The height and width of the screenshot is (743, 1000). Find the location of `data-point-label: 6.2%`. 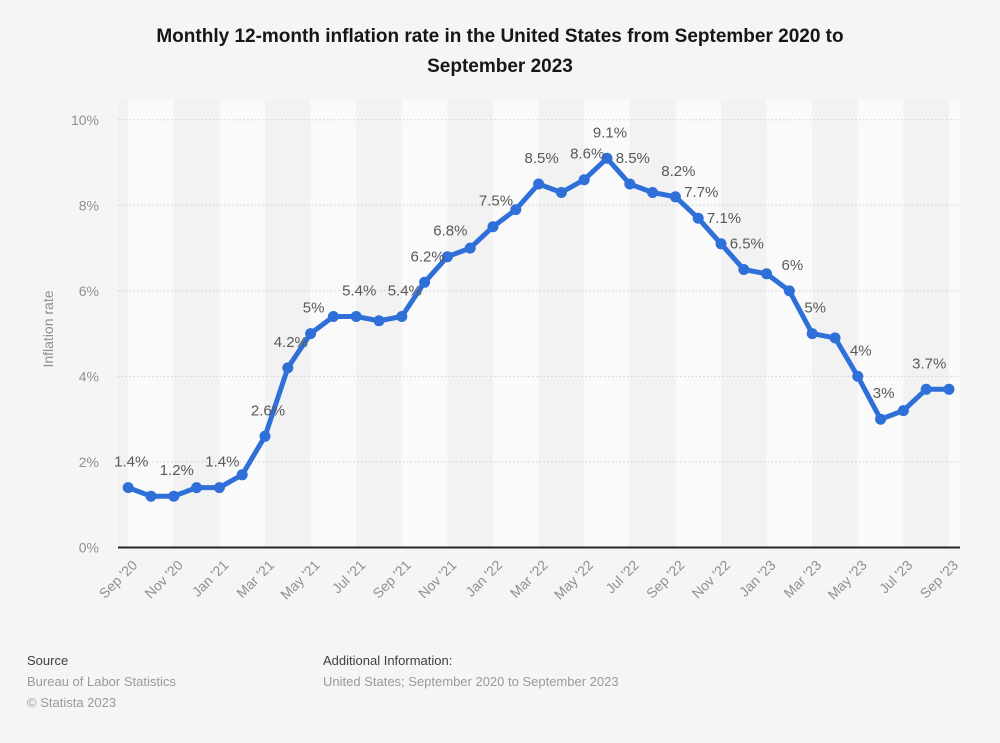

data-point-label: 6.2% is located at coordinates (427, 256).